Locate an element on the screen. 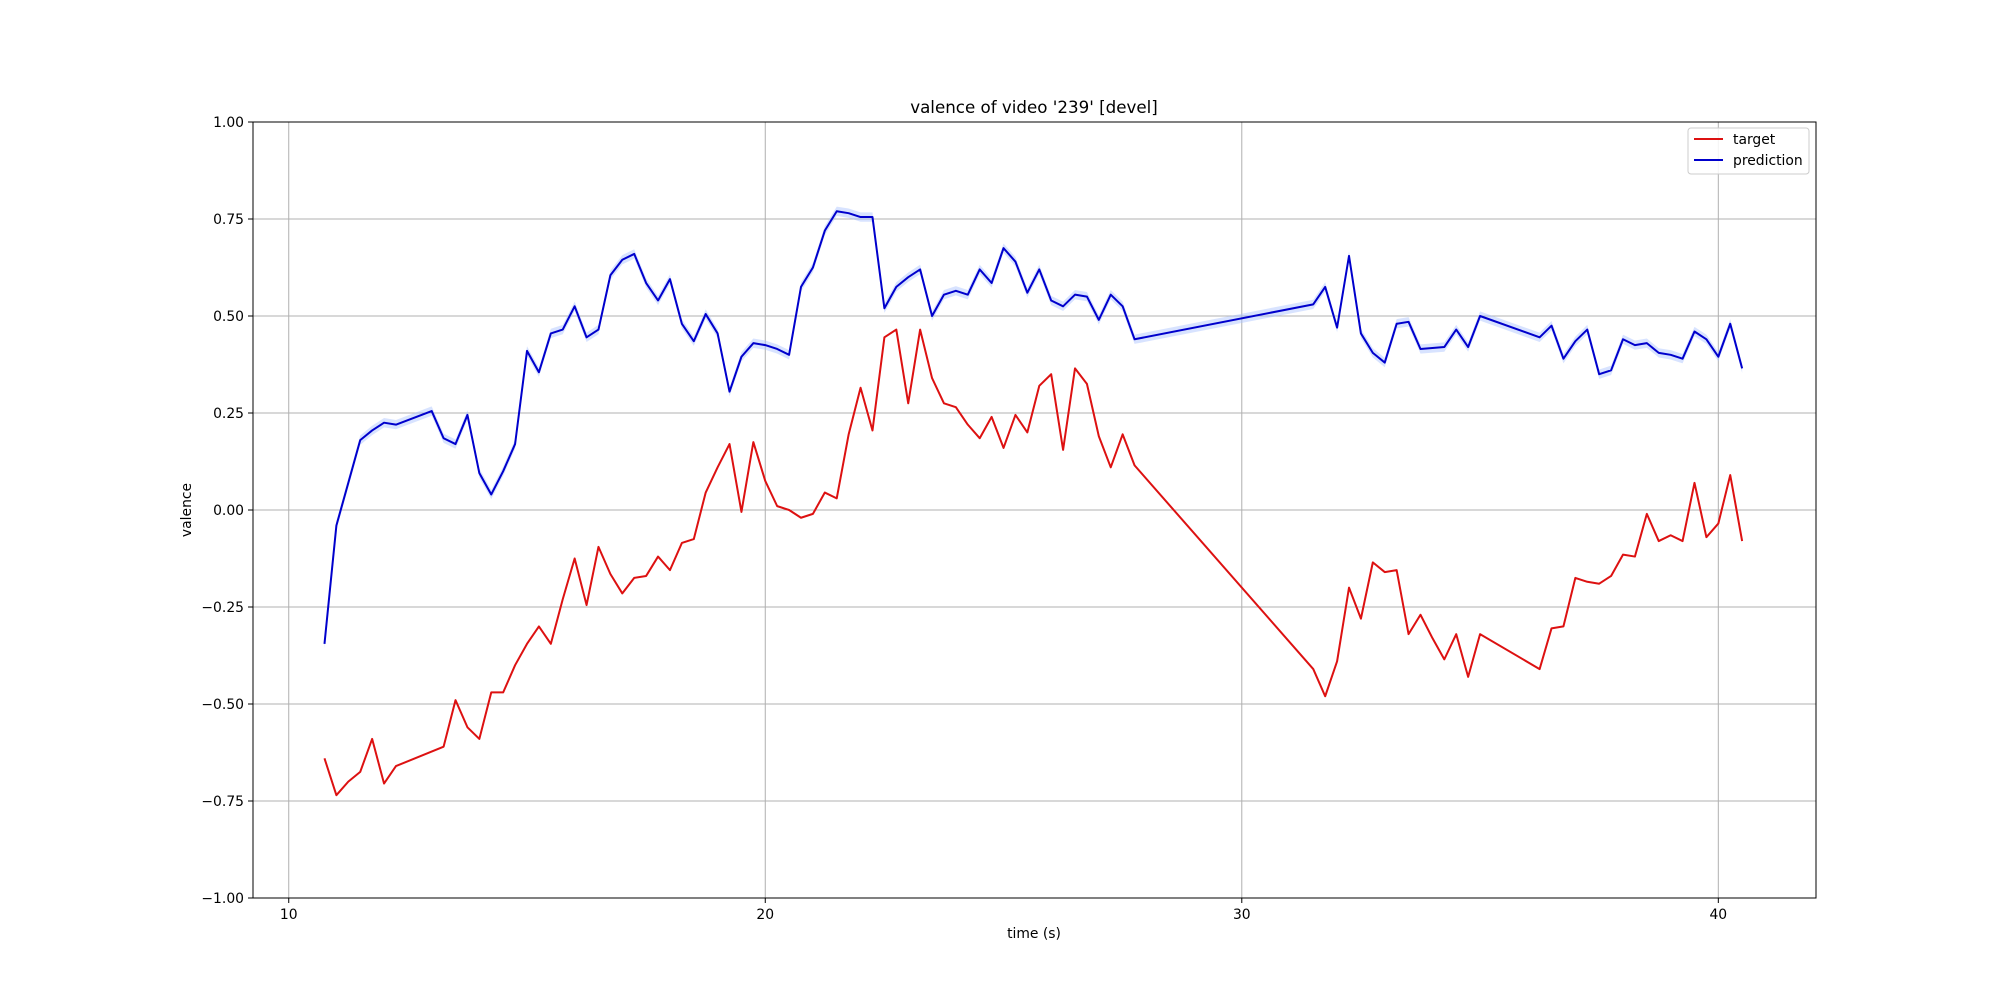 This screenshot has height=1000, width=2000. legend-label-prediction: prediction is located at coordinates (1768, 161).